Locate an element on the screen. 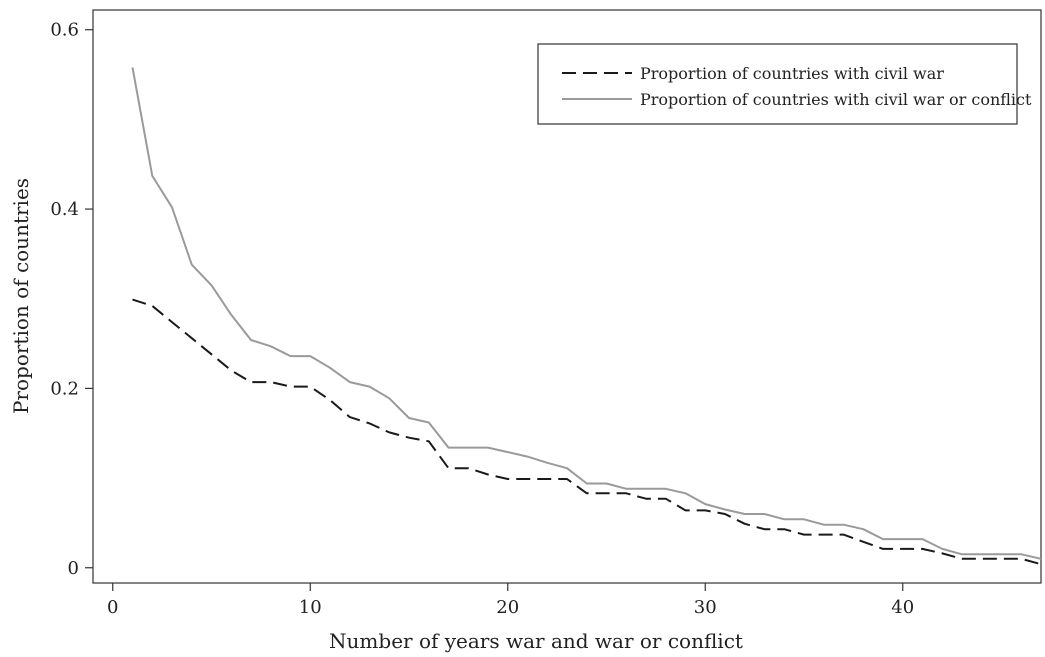  y-tick-label: 0.4 is located at coordinates (64, 209).